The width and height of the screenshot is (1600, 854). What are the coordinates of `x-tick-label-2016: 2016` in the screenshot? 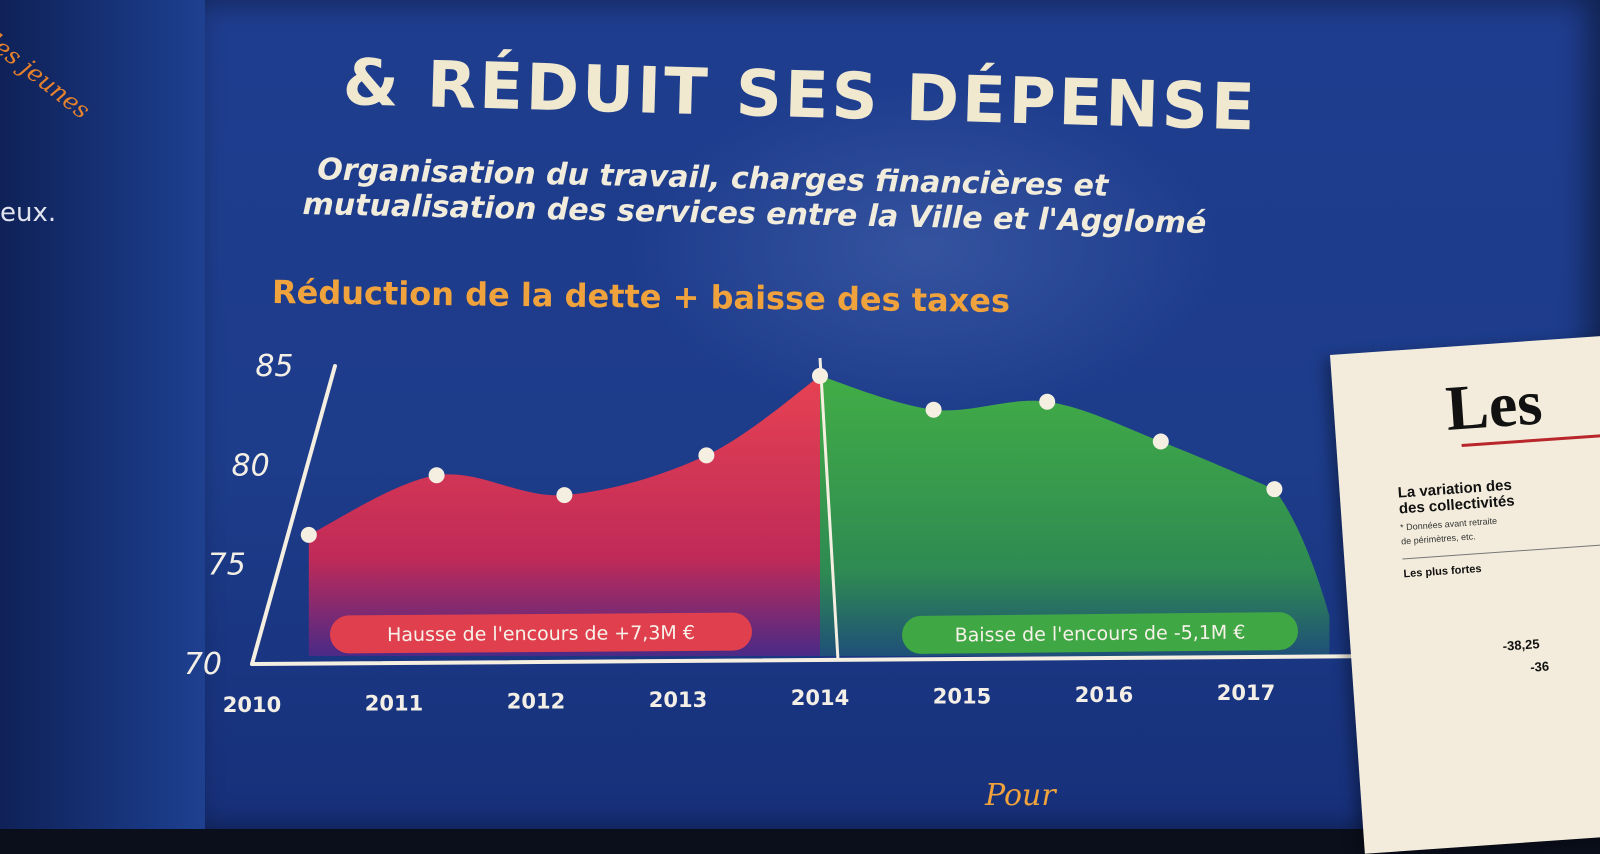 It's located at (1104, 695).